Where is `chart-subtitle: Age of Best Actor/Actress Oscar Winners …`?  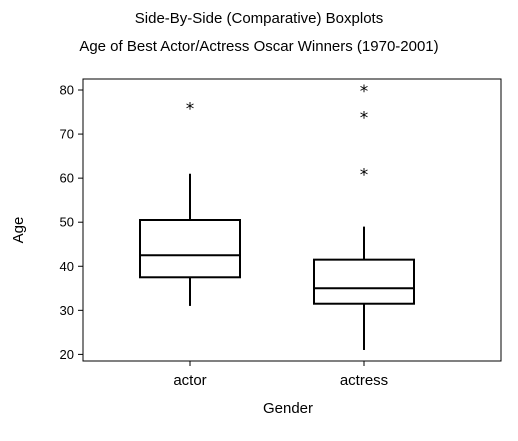 chart-subtitle: Age of Best Actor/Actress Oscar Winners … is located at coordinates (259, 46).